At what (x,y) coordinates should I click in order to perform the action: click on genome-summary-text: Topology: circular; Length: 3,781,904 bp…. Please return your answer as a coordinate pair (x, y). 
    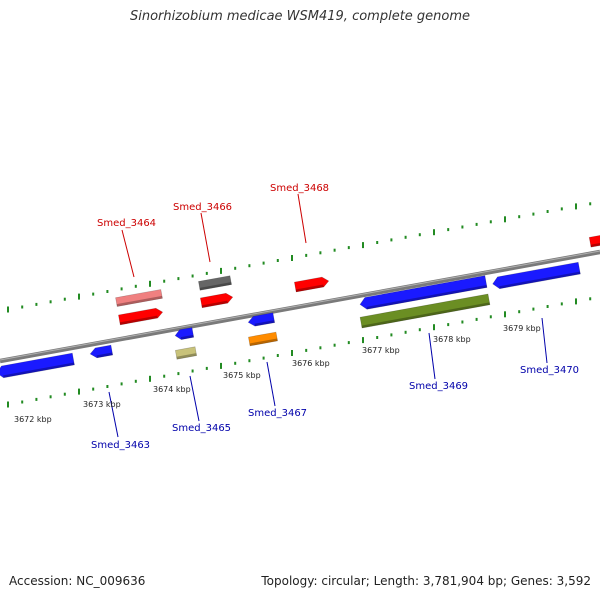
    Looking at the image, I should click on (426, 581).